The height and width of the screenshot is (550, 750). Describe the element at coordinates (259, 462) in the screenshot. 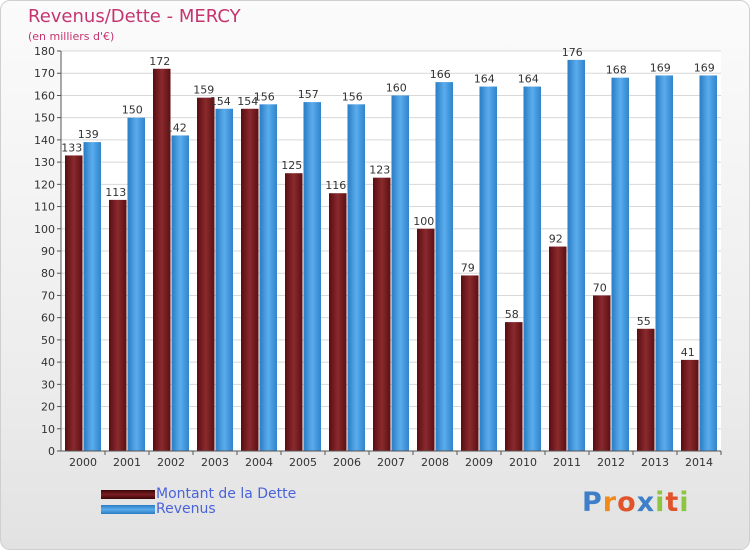

I see `x-tick-label: 2004` at that location.